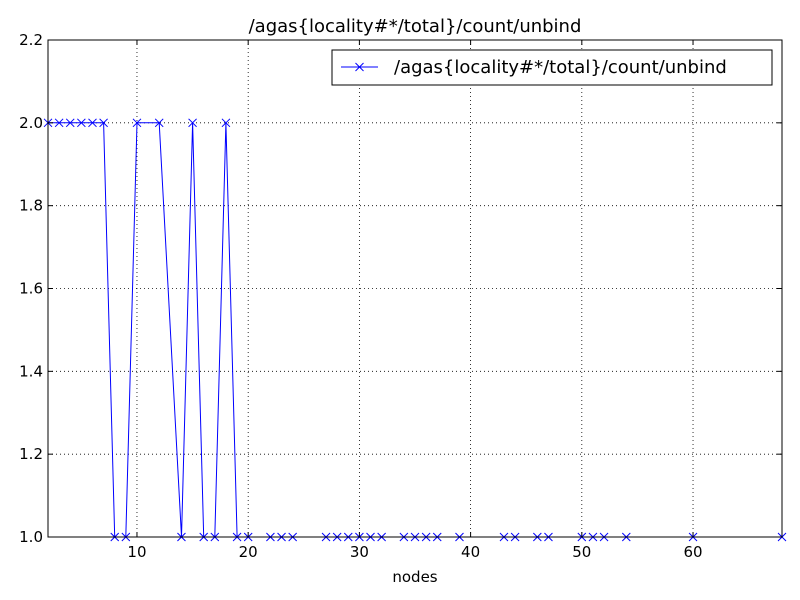  I want to click on chart-title: /agas{locality#*/total}/count/unbind, so click(415, 26).